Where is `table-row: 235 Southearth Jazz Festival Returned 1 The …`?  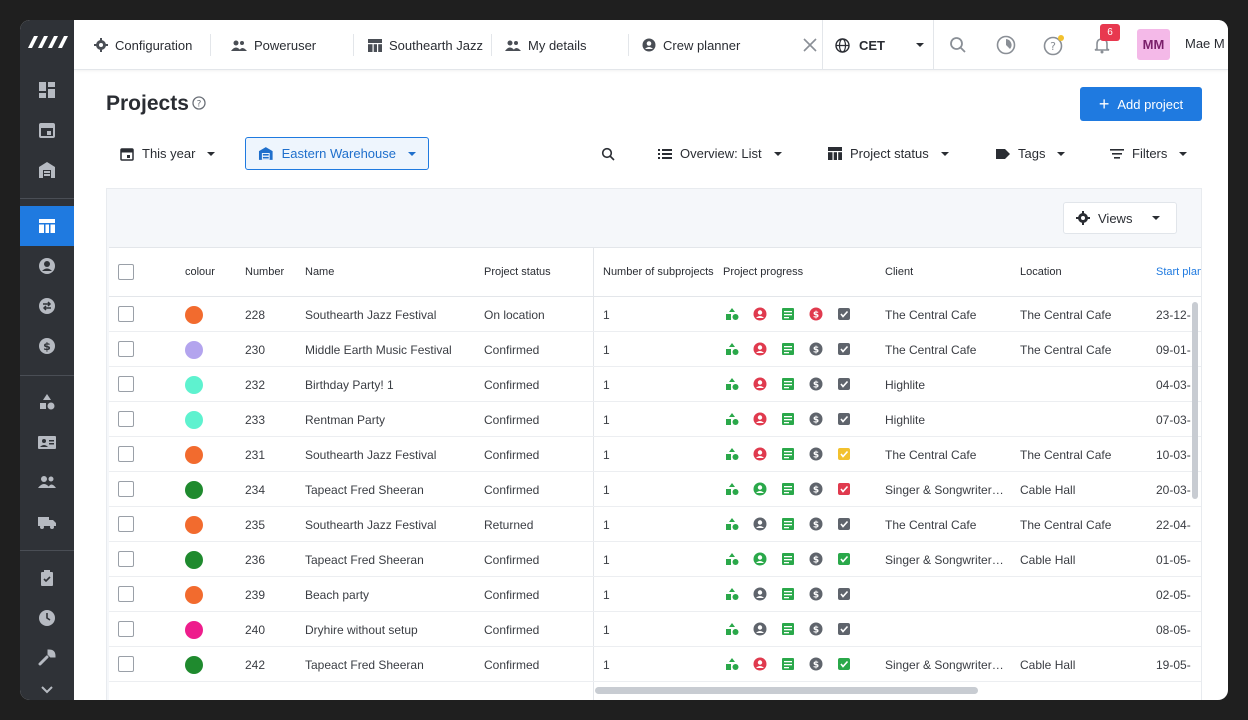 table-row: 235 Southearth Jazz Festival Returned 1 The … is located at coordinates (655, 524).